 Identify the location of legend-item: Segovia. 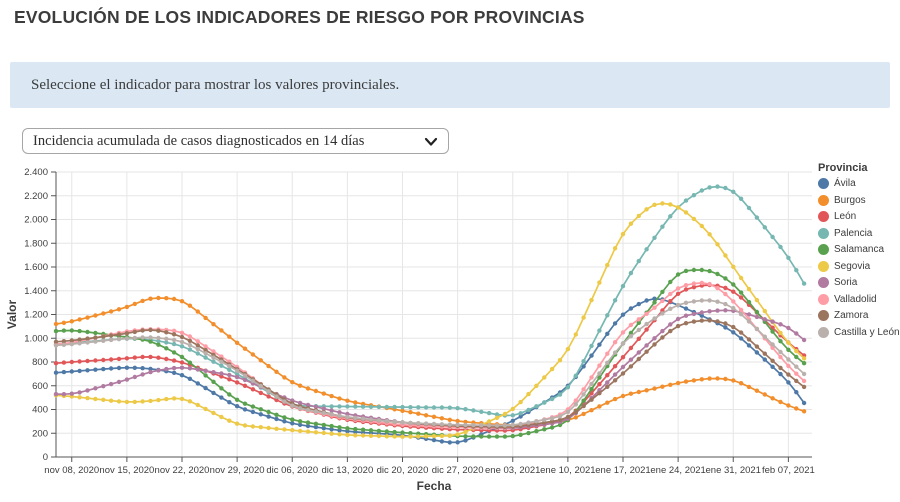
(859, 266).